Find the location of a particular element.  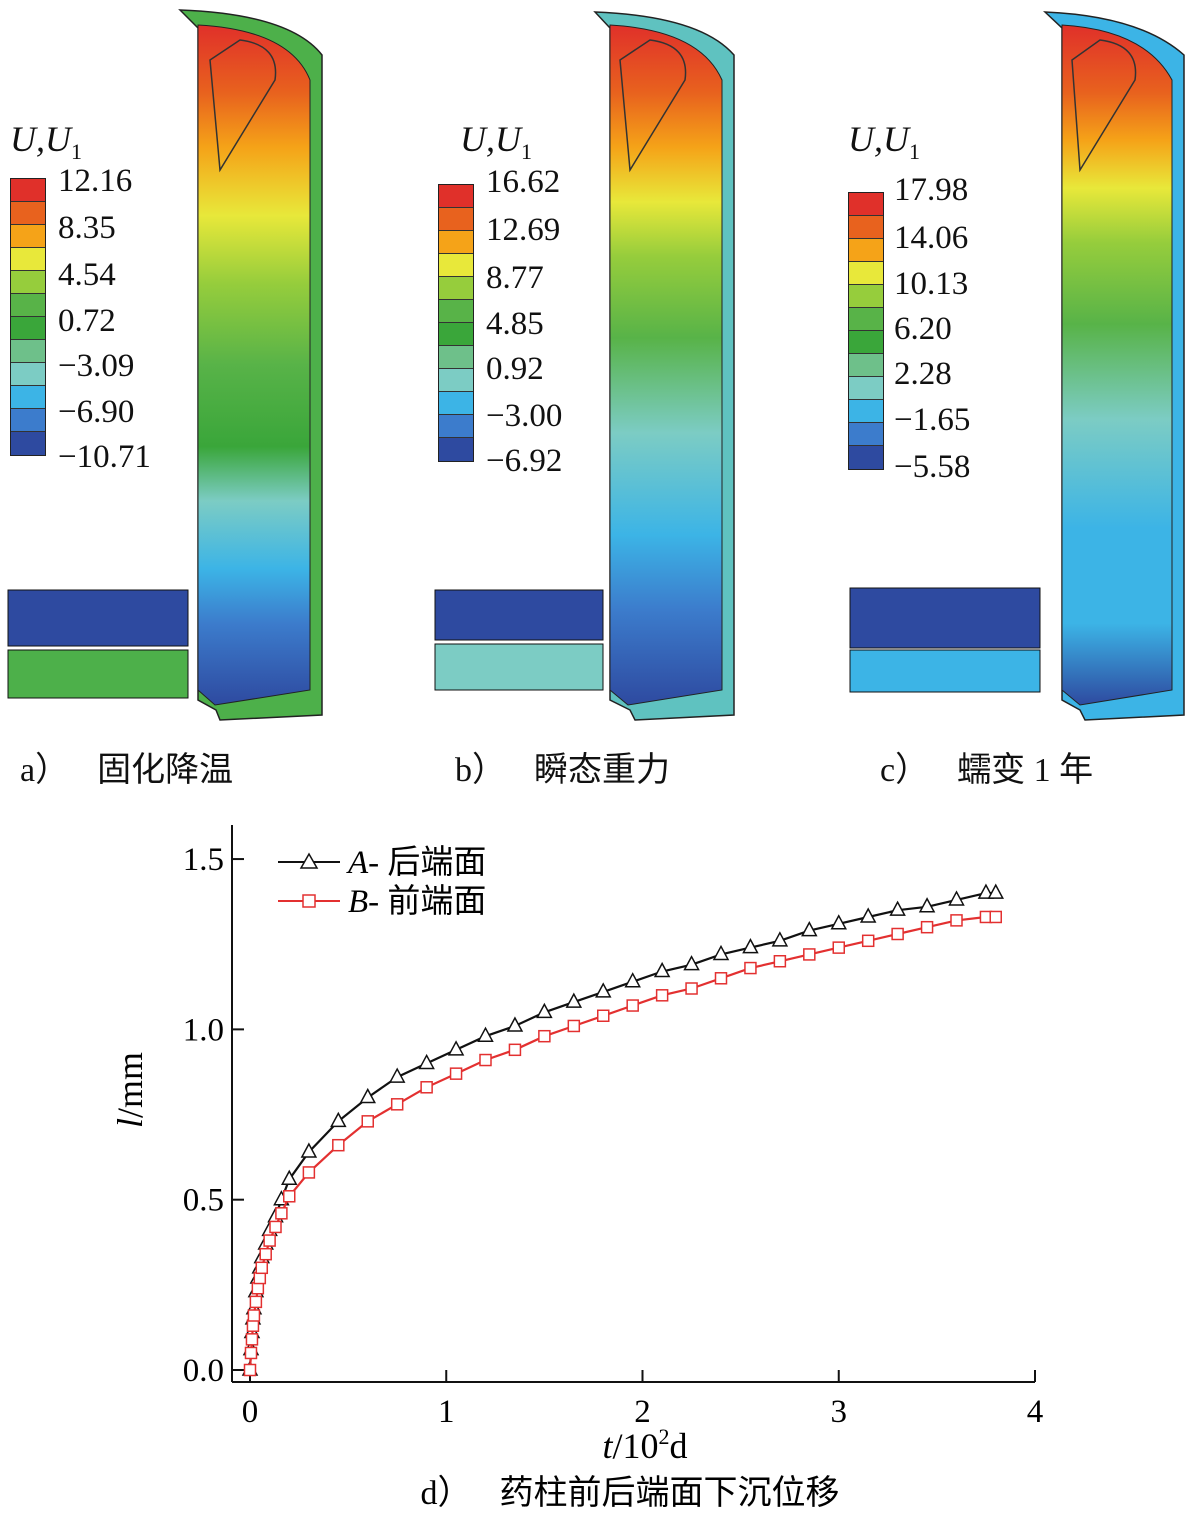

colorbar-tick: −6.90 is located at coordinates (96, 412).